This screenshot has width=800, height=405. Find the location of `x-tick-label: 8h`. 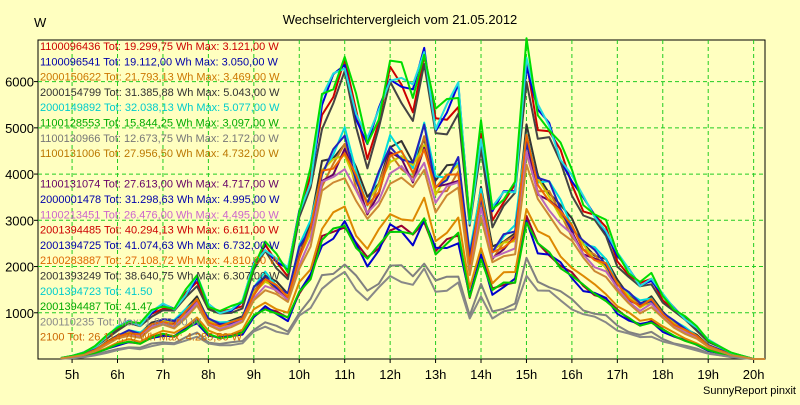

x-tick-label: 8h is located at coordinates (208, 374).